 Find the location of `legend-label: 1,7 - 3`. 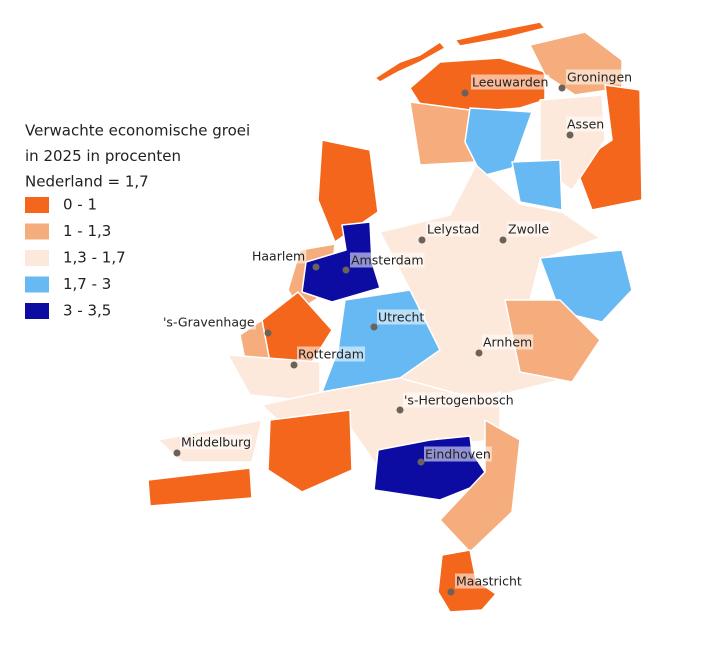

legend-label: 1,7 - 3 is located at coordinates (87, 284).